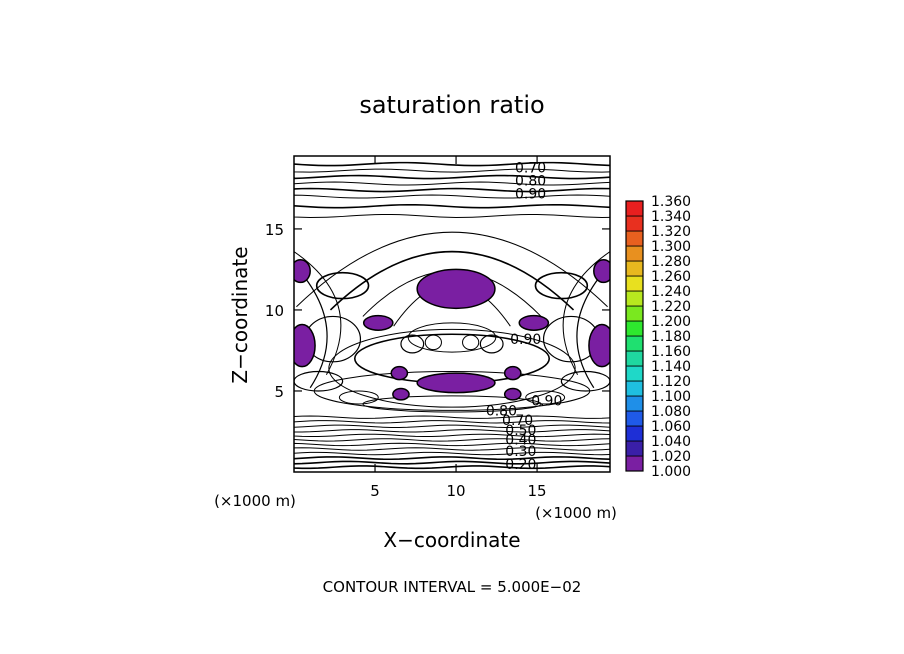 Image resolution: width=904 pixels, height=654 pixels. I want to click on colorbar-label: 1.000, so click(671, 472).